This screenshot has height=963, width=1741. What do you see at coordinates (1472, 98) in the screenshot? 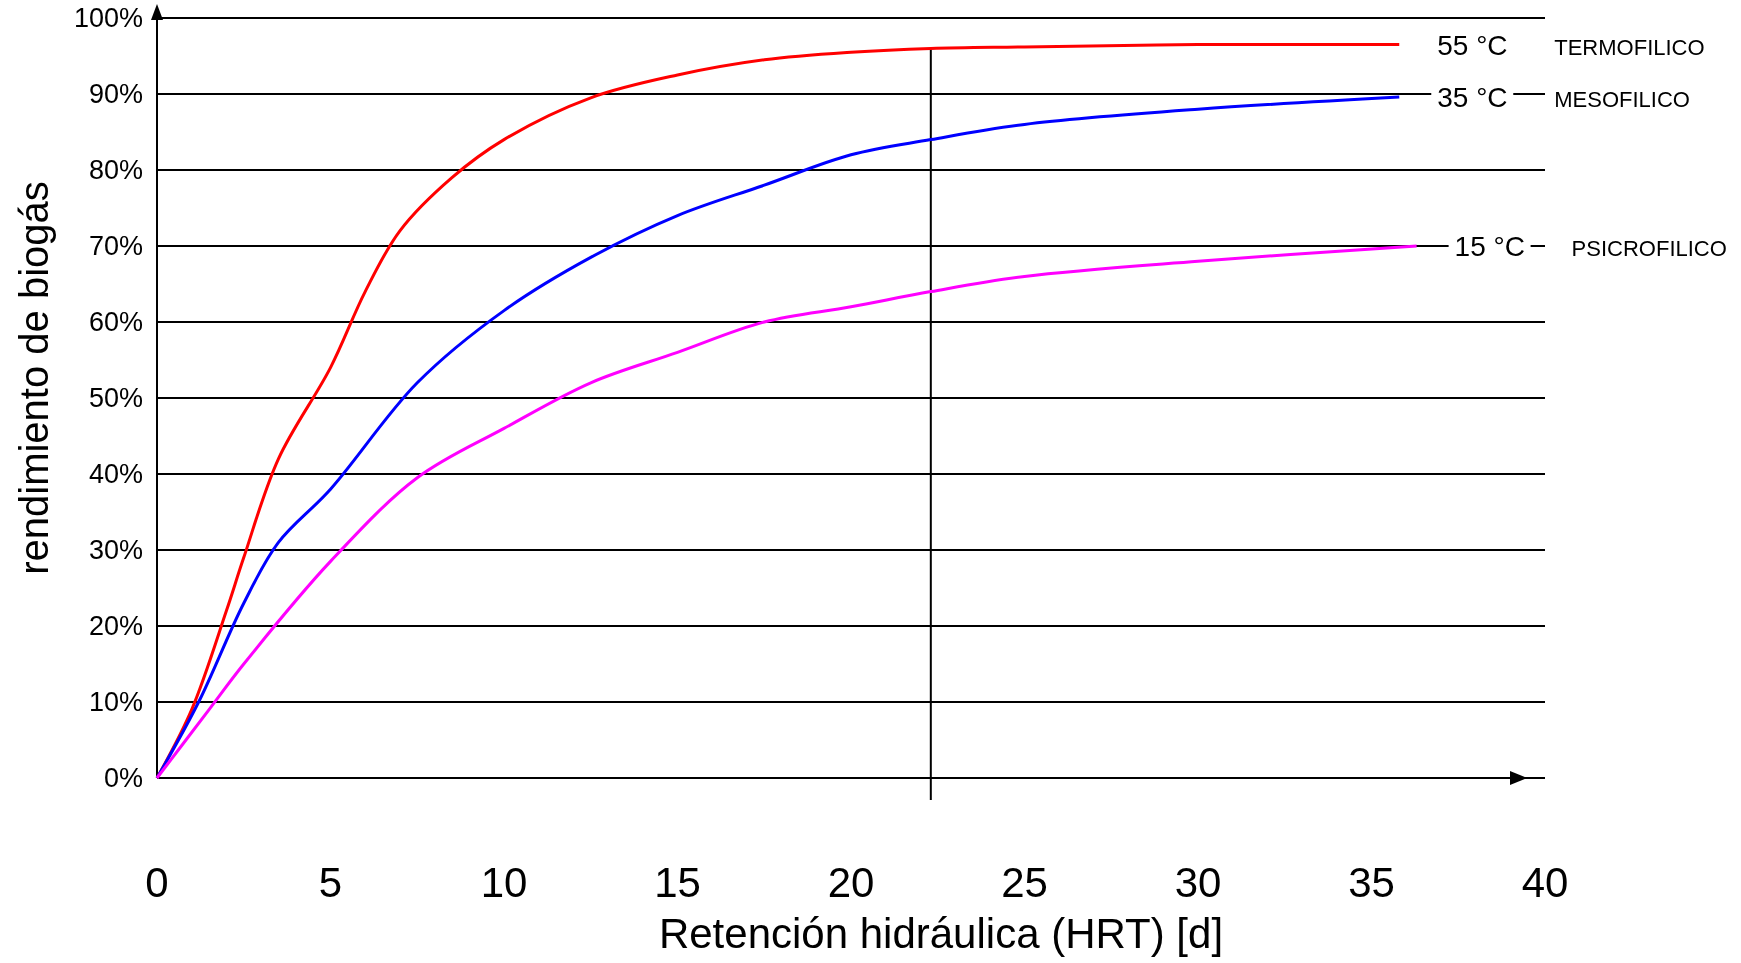
I see `series-label: 35 °C` at bounding box center [1472, 98].